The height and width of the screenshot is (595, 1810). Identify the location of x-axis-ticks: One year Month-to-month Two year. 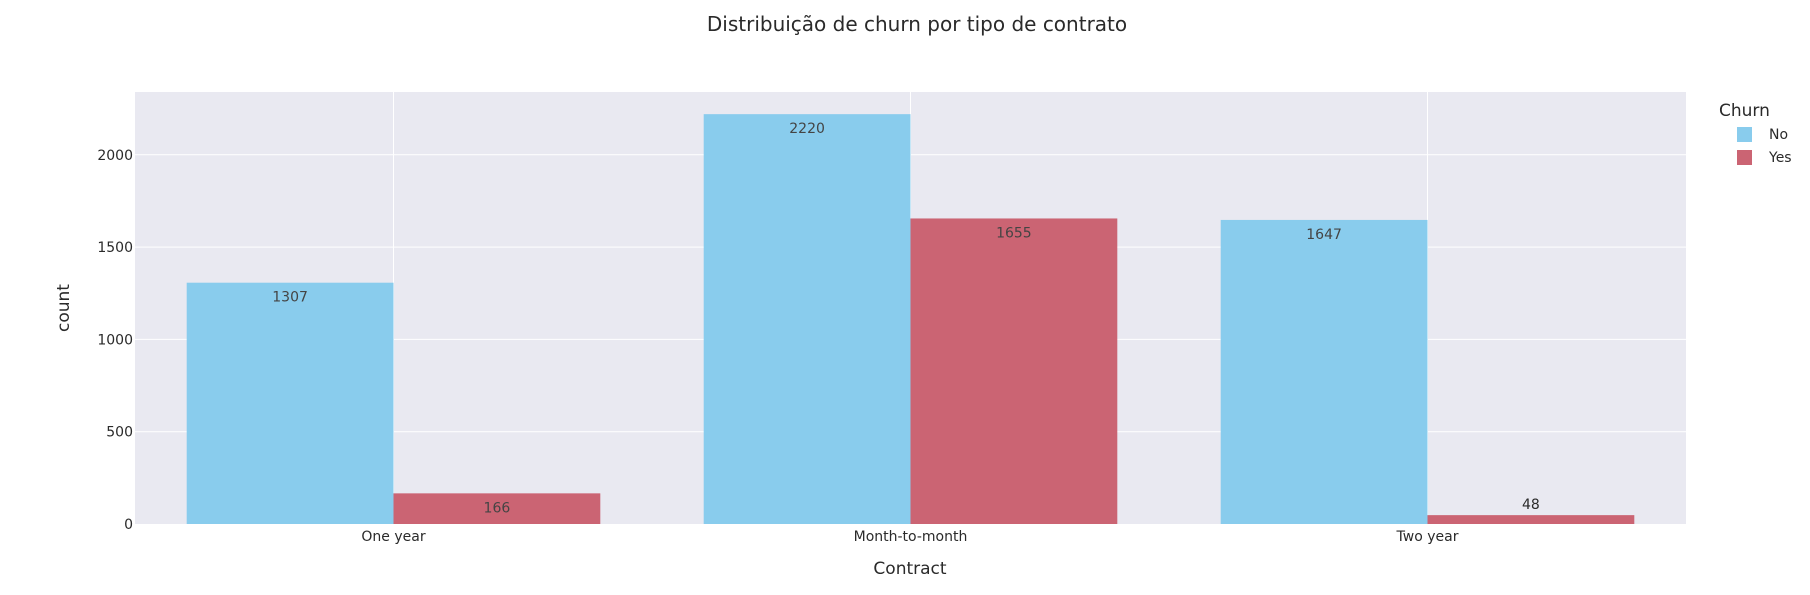
(909, 537).